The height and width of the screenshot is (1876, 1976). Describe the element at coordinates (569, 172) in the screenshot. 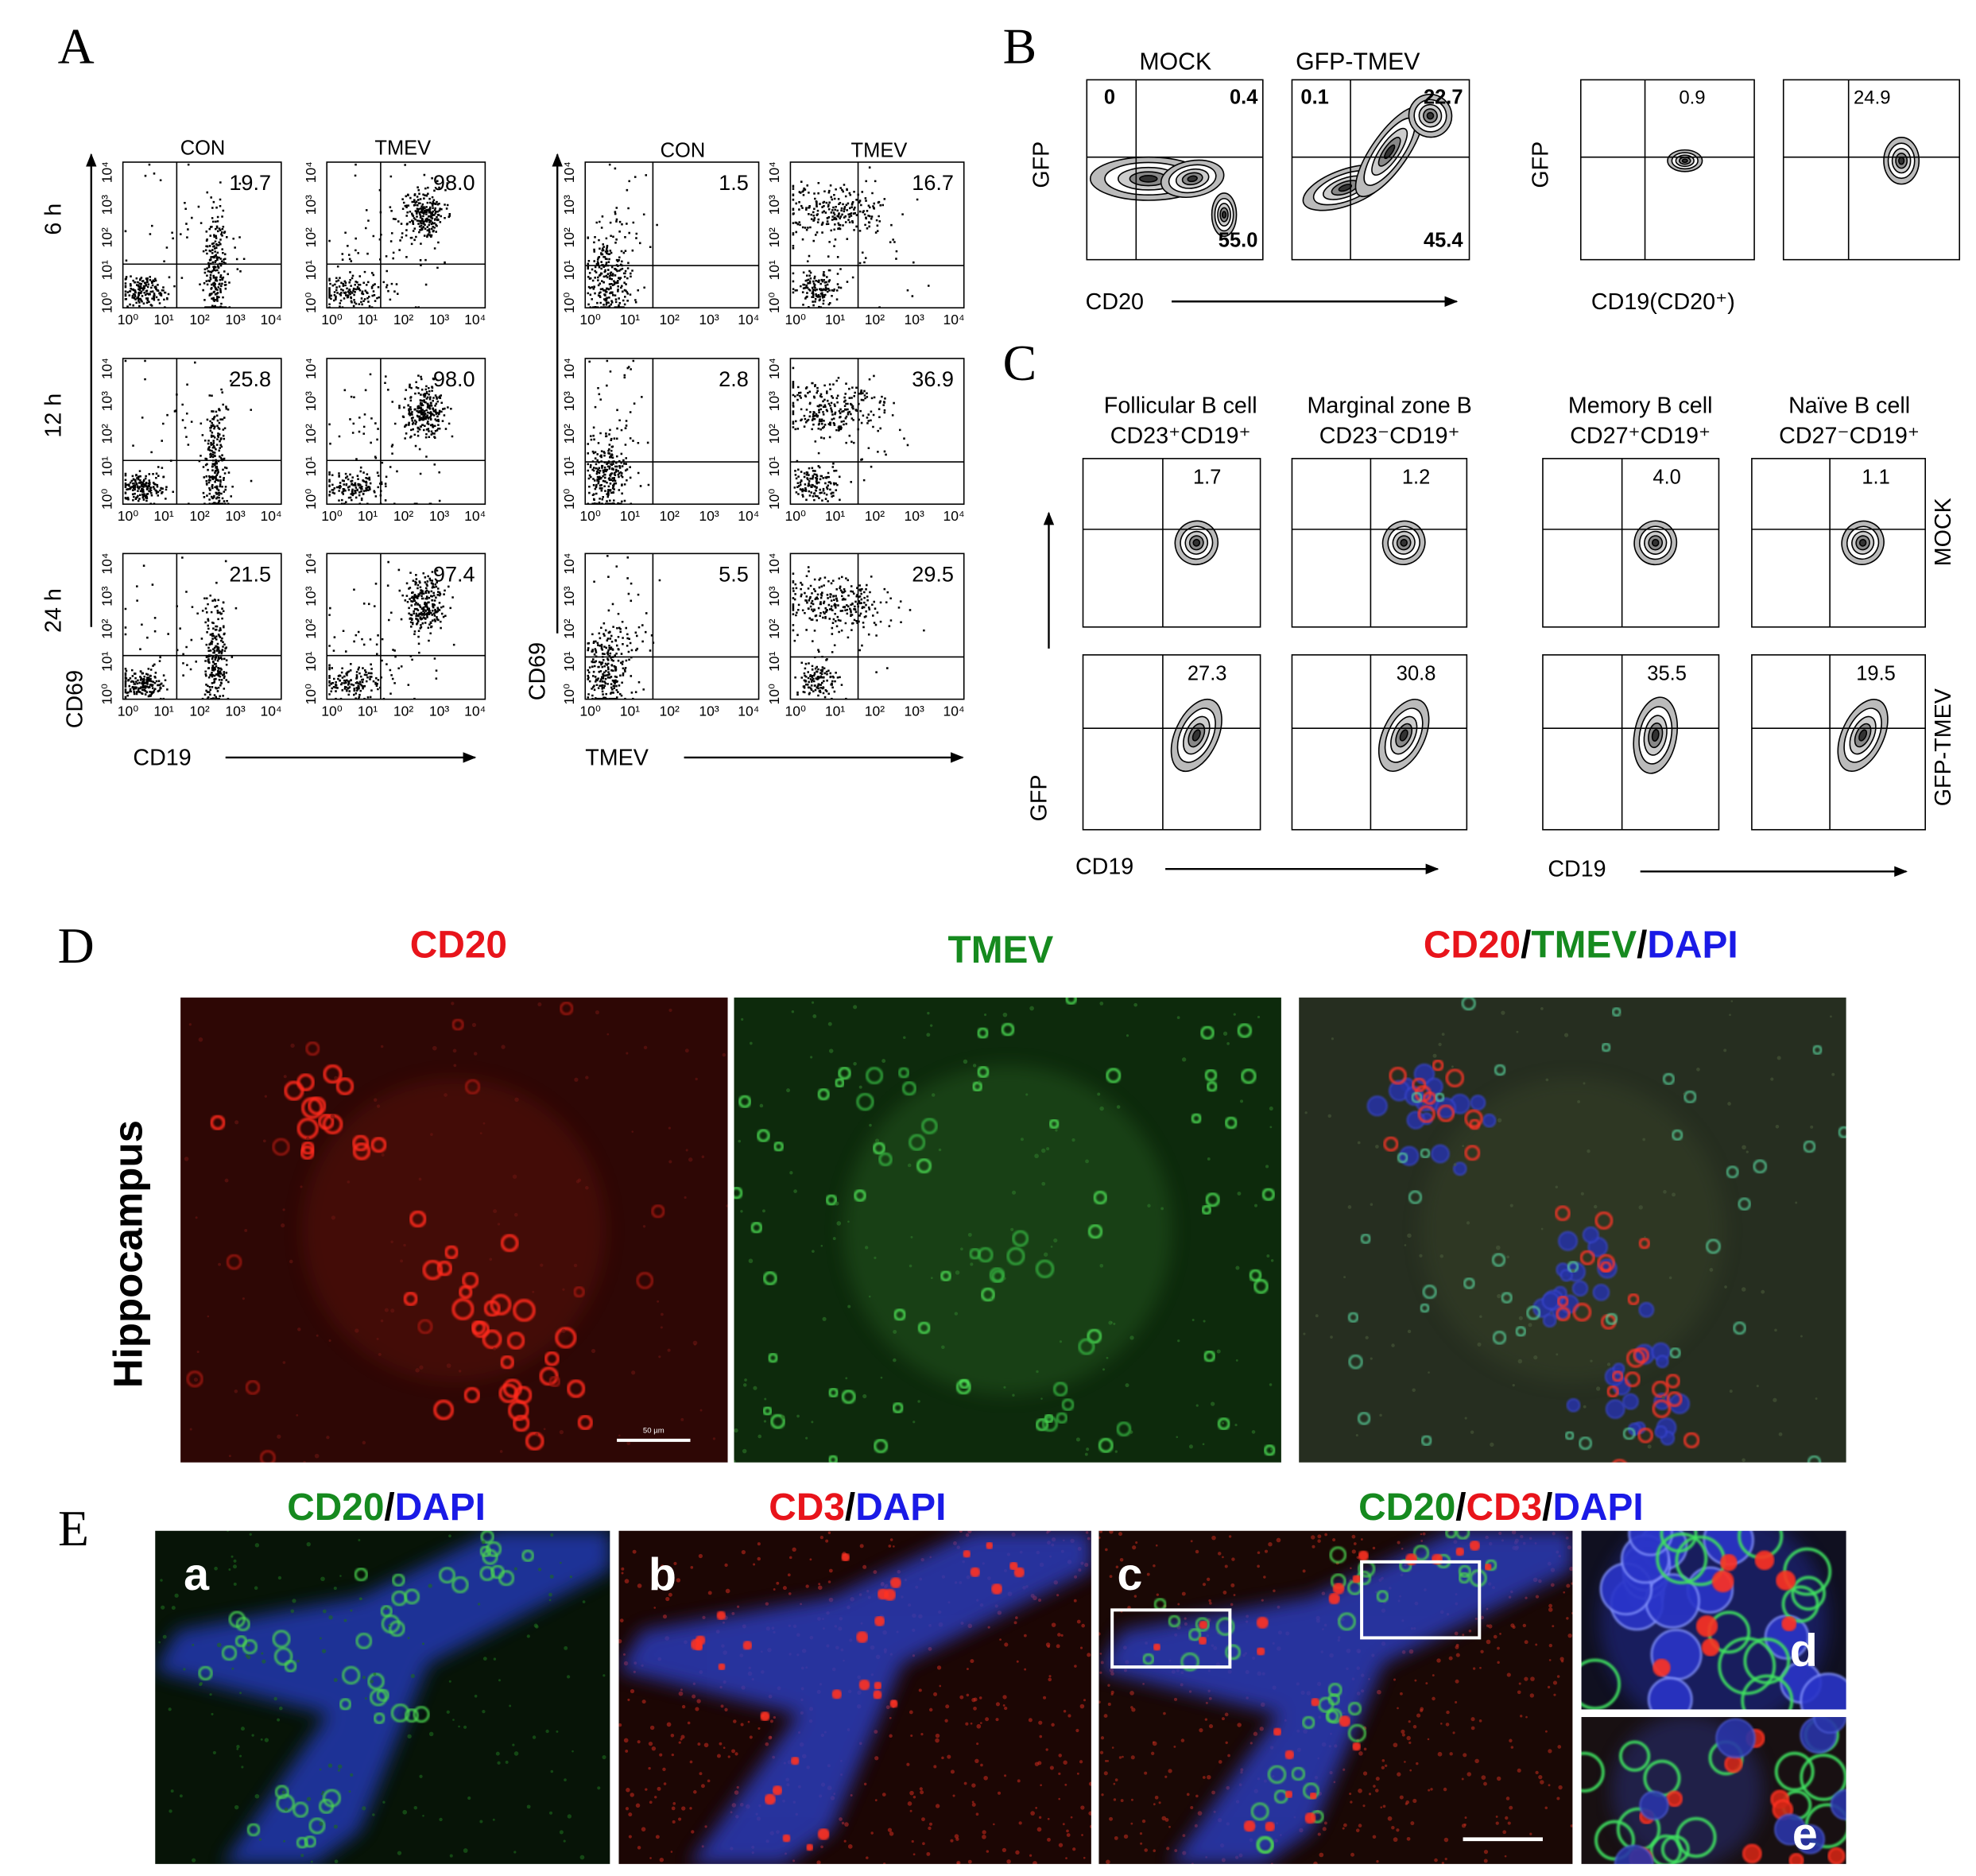

I see `y-tick-label: 10⁴` at that location.